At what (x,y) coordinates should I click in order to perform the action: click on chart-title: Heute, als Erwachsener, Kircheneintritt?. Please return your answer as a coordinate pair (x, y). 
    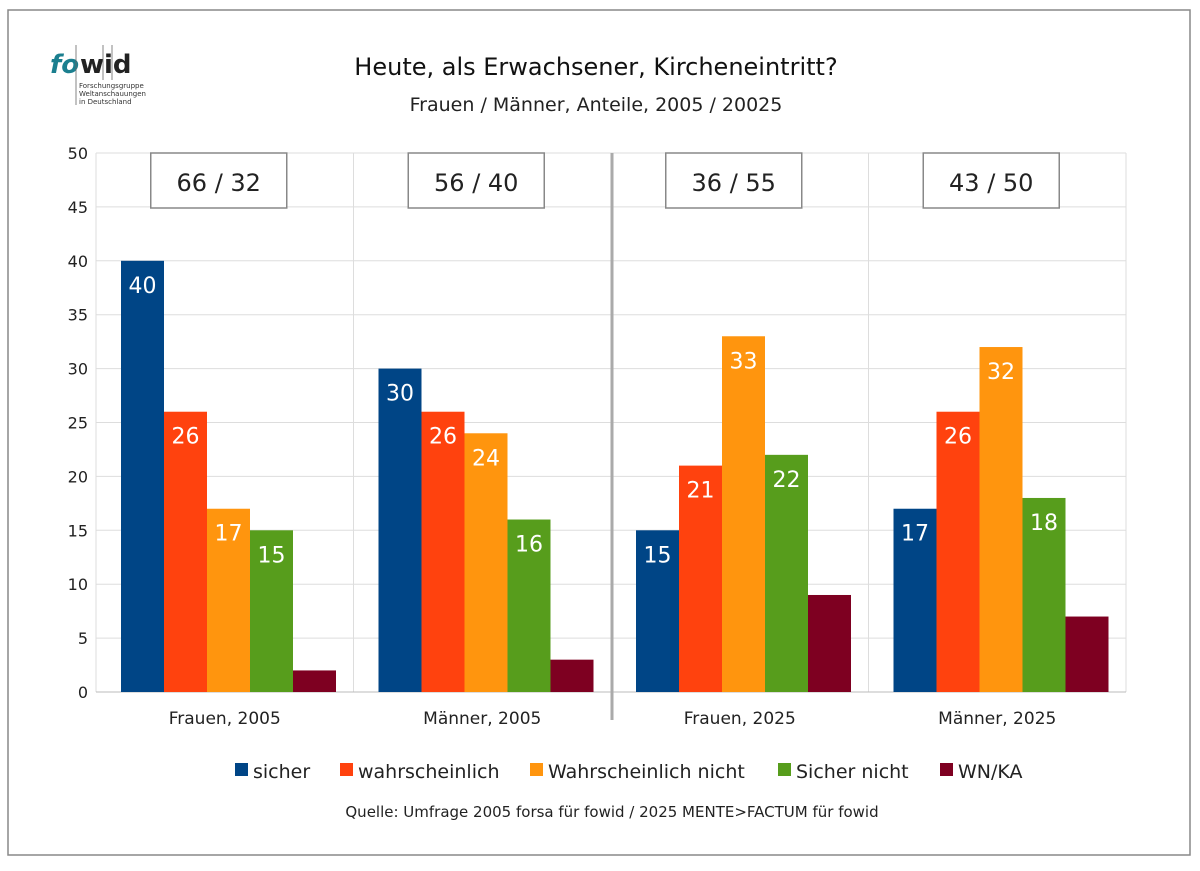
    Looking at the image, I should click on (595, 67).